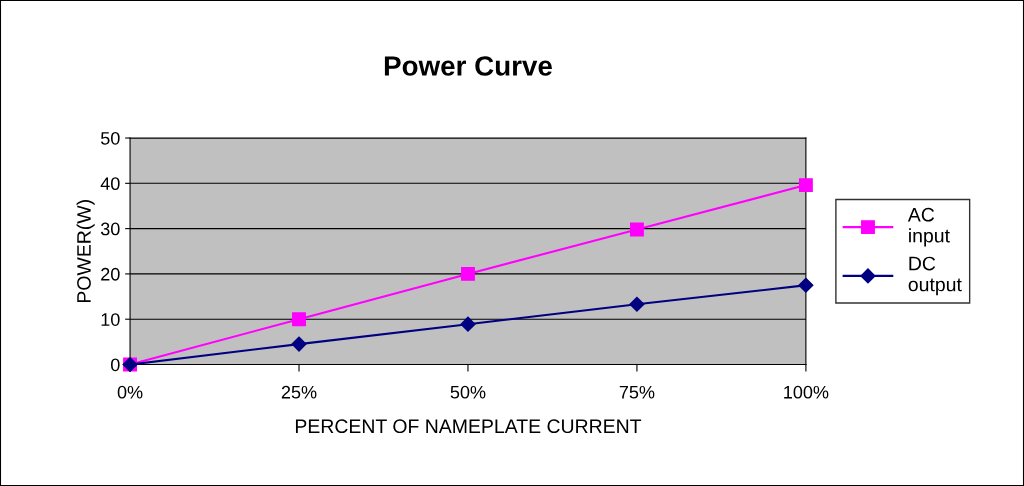 The width and height of the screenshot is (1024, 486). Describe the element at coordinates (110, 229) in the screenshot. I see `y-tick-label: 30` at that location.